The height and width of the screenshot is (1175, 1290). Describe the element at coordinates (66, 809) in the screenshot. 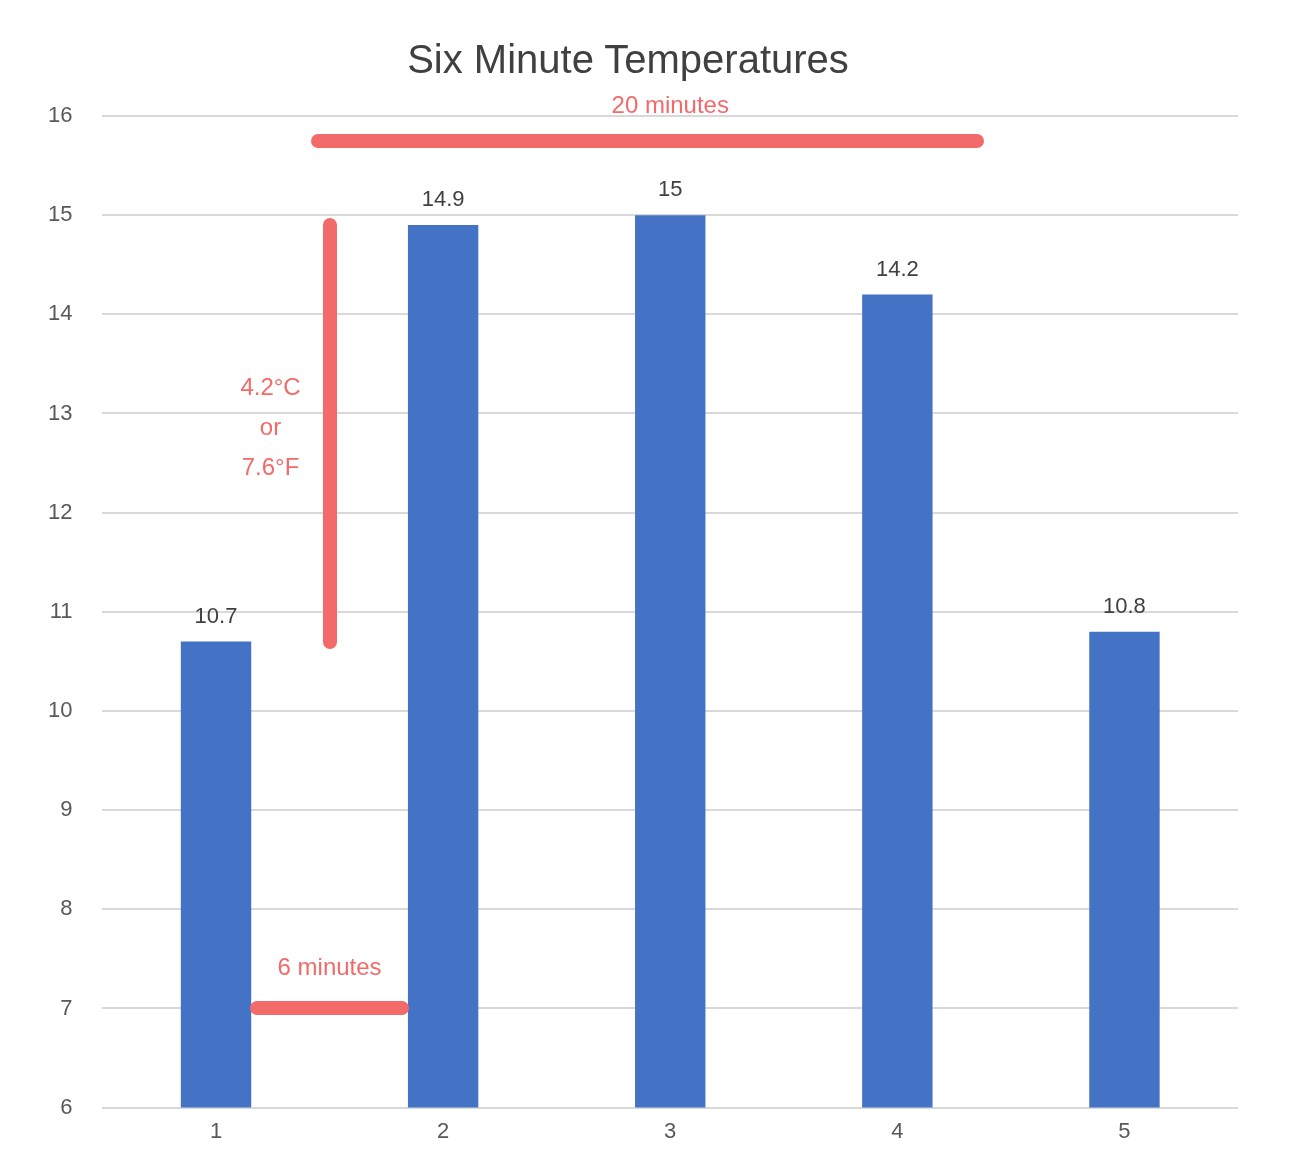

I see `y-tick-label: 9` at that location.